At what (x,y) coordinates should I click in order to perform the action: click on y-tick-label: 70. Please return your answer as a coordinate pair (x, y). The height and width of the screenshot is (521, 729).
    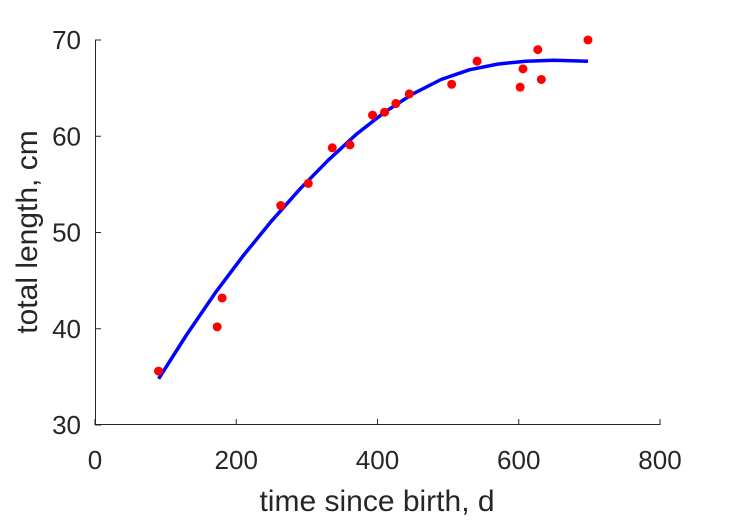
    Looking at the image, I should click on (66, 40).